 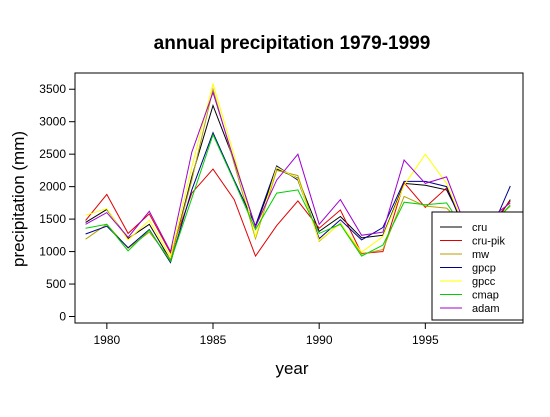 What do you see at coordinates (425, 340) in the screenshot?
I see `x-tick-label: 1995` at bounding box center [425, 340].